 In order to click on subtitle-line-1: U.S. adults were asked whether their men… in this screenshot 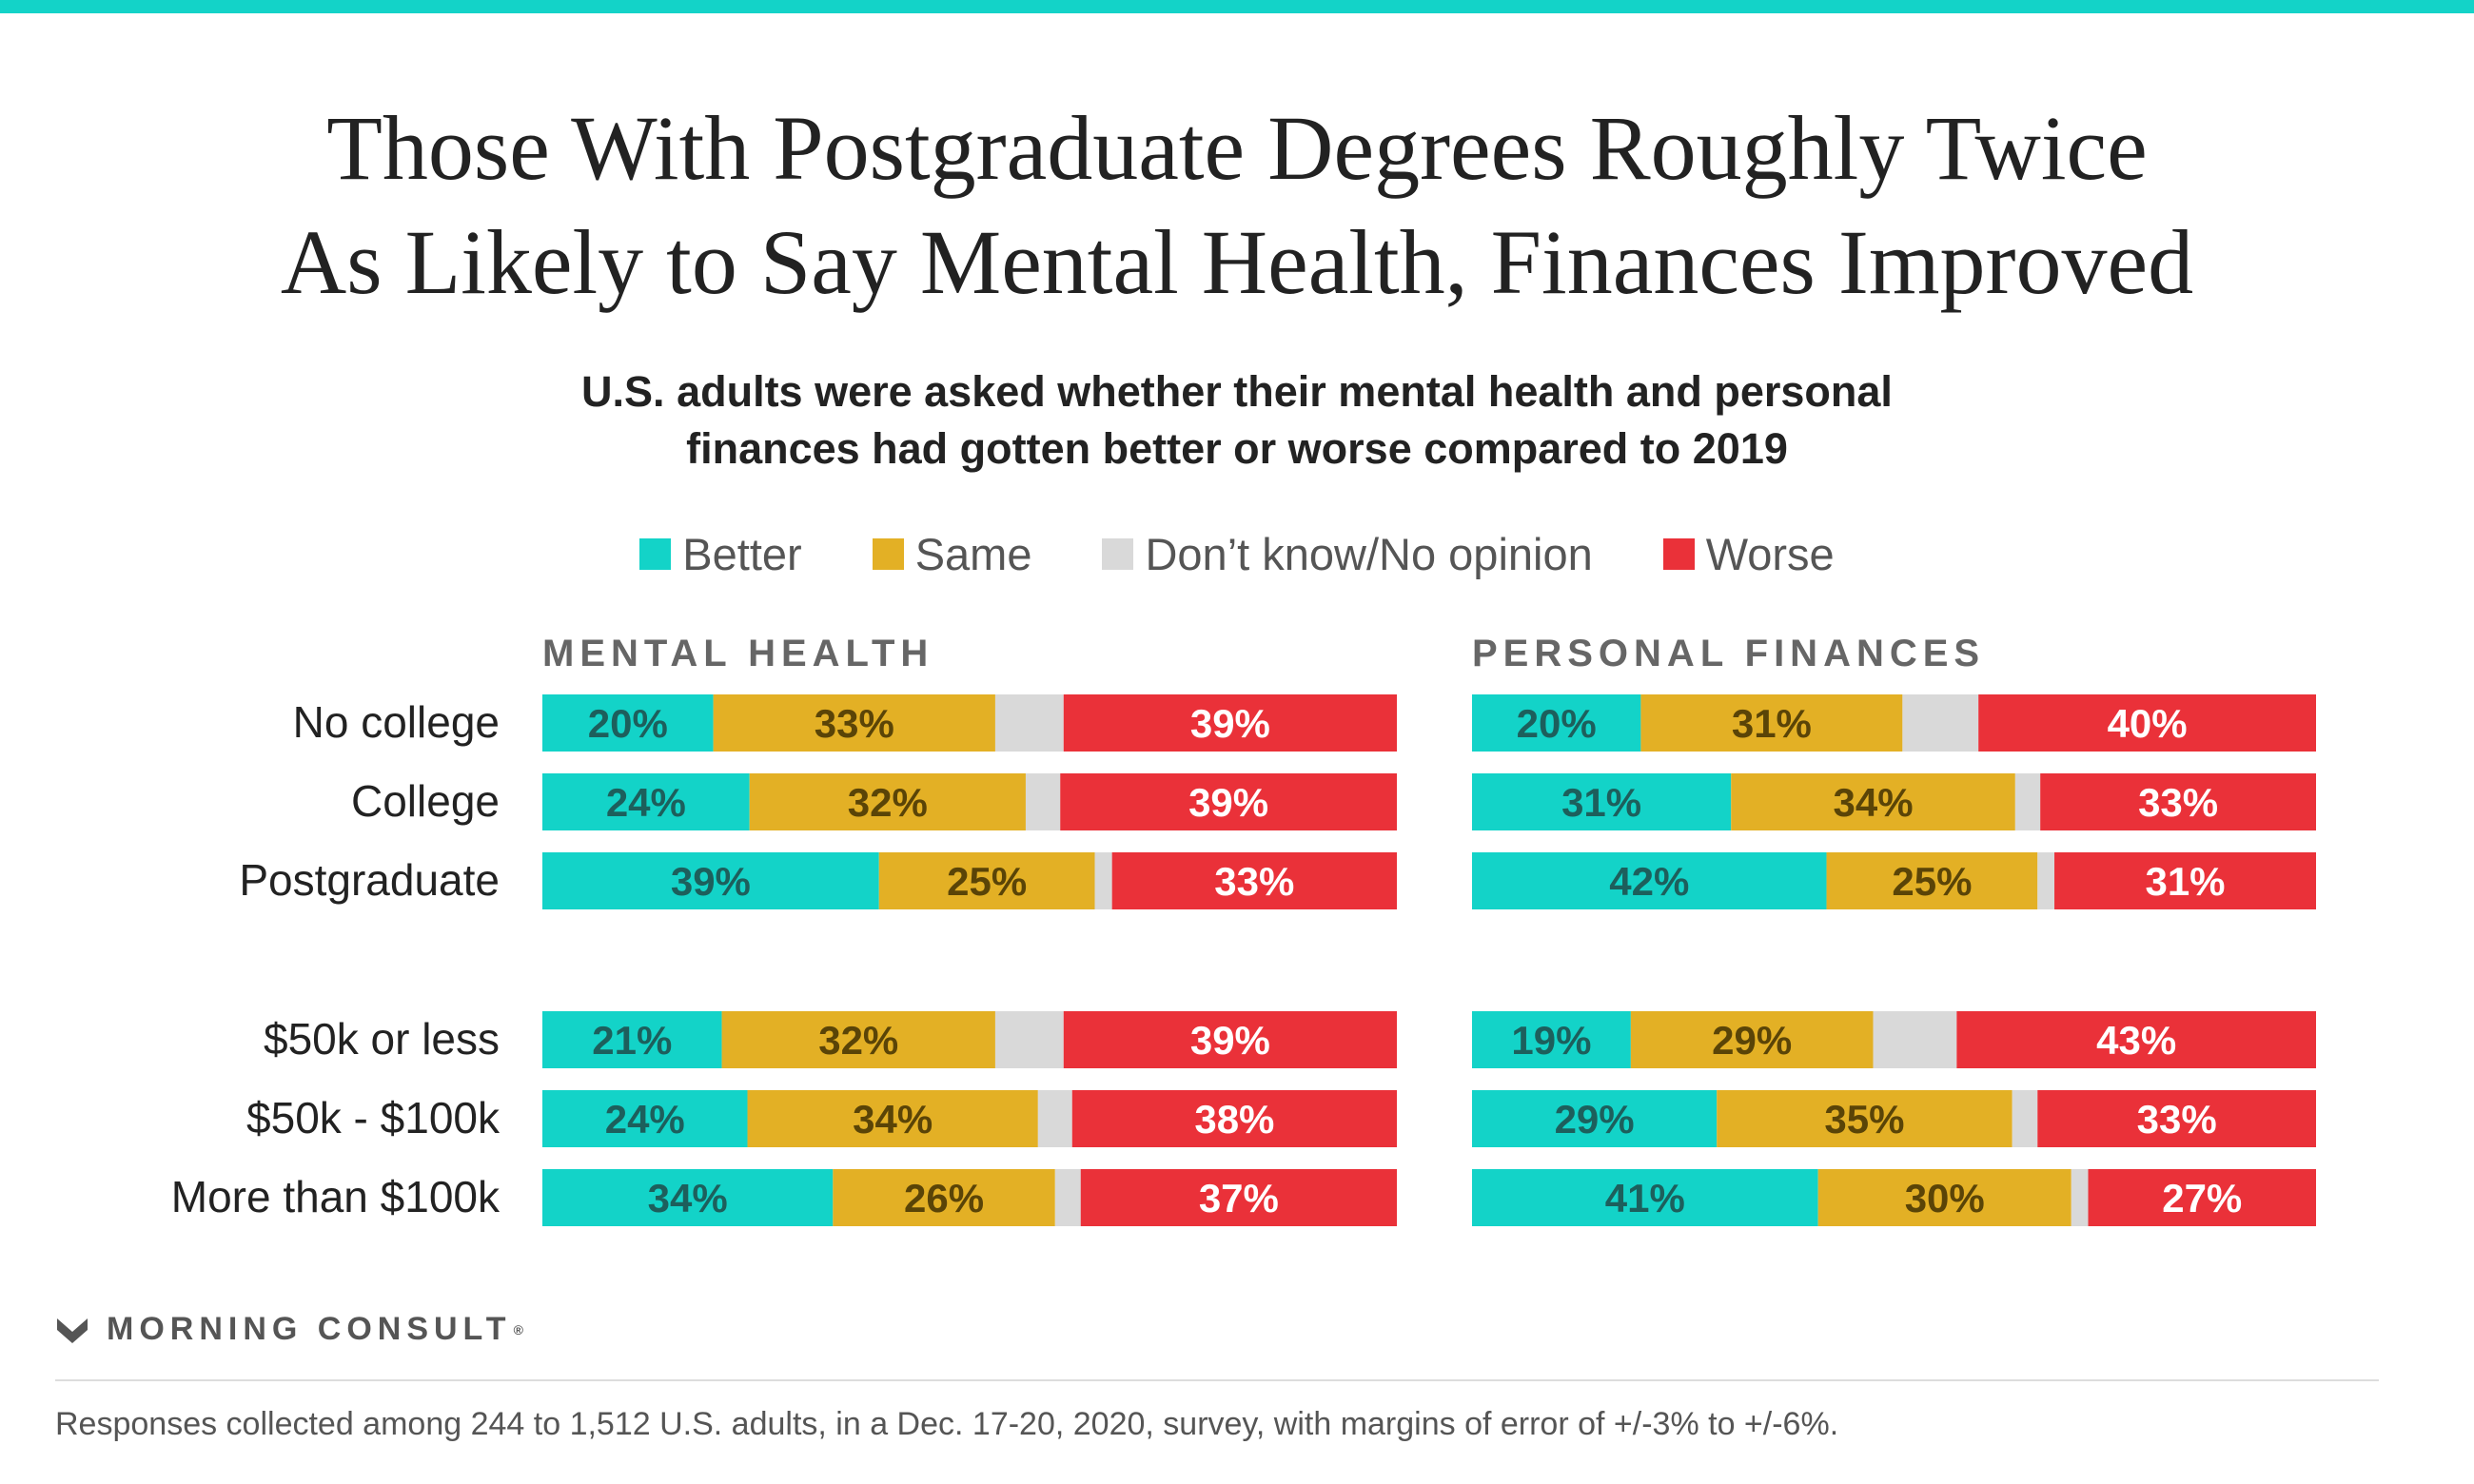, I will do `click(1237, 391)`.